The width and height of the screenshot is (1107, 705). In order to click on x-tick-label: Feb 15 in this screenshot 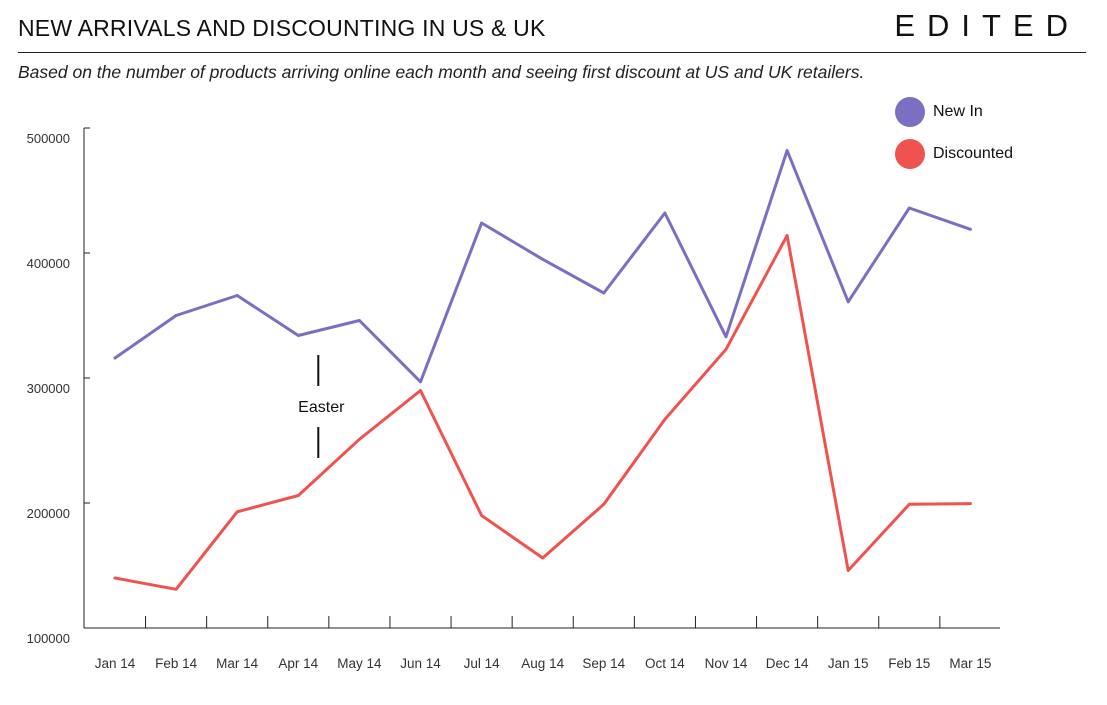, I will do `click(909, 663)`.